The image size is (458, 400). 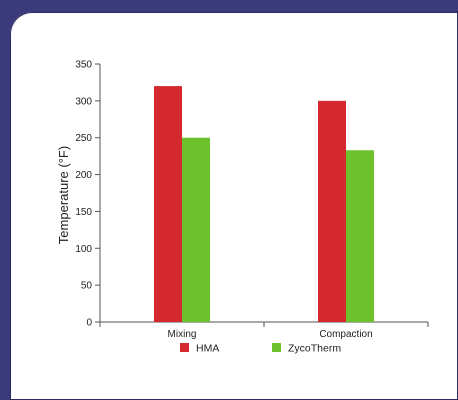 What do you see at coordinates (83, 138) in the screenshot?
I see `y-tick-label: 250` at bounding box center [83, 138].